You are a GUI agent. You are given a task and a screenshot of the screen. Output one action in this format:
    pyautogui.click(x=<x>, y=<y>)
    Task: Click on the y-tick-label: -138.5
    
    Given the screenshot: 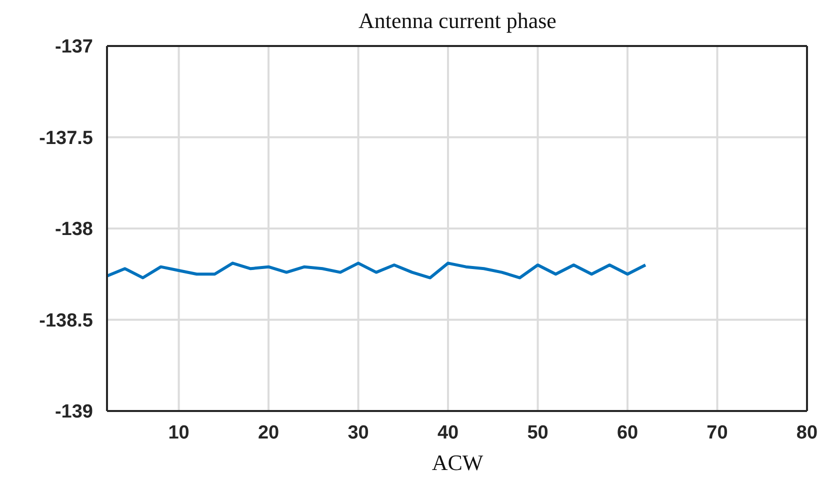 What is the action you would take?
    pyautogui.click(x=66, y=321)
    